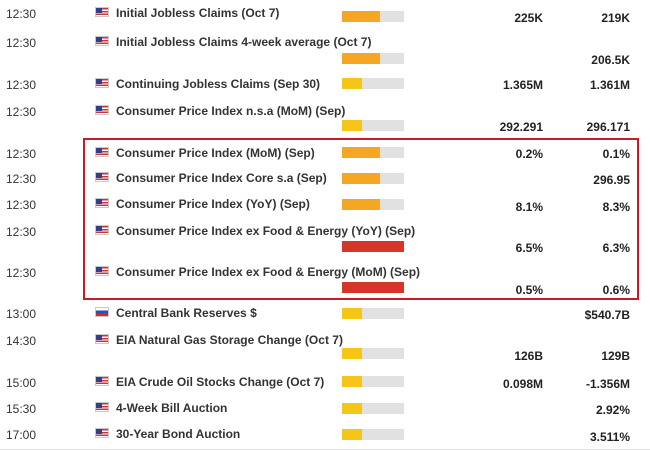 This screenshot has width=650, height=450. Describe the element at coordinates (612, 410) in the screenshot. I see `event-value-2: 2.92%` at that location.